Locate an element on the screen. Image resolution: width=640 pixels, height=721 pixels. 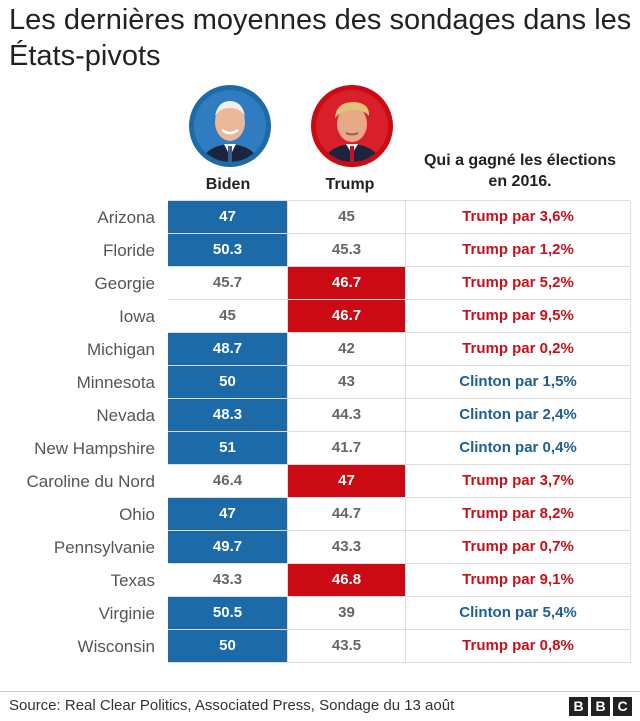
state-label: Nevada is located at coordinates (125, 415).